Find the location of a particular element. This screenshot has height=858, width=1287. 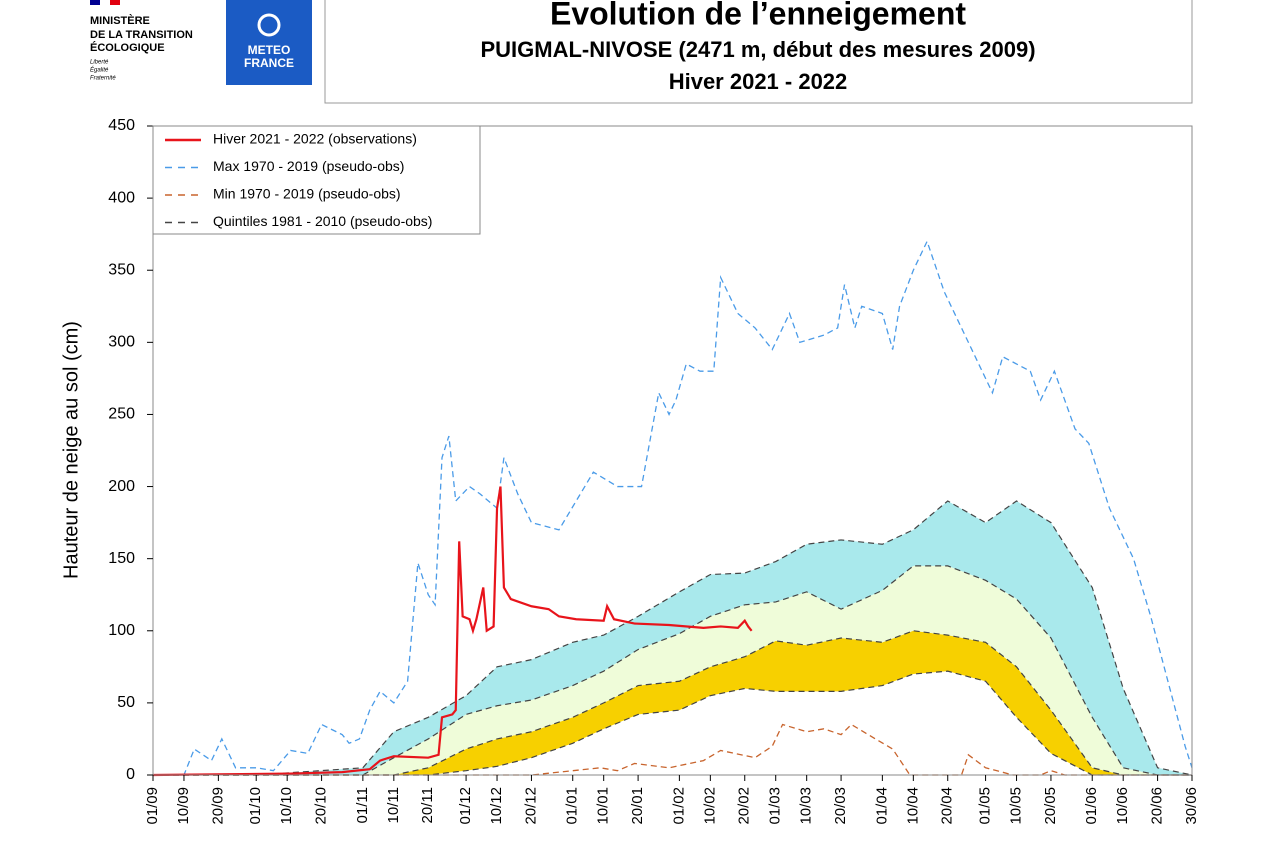

legend-box is located at coordinates (316, 180).